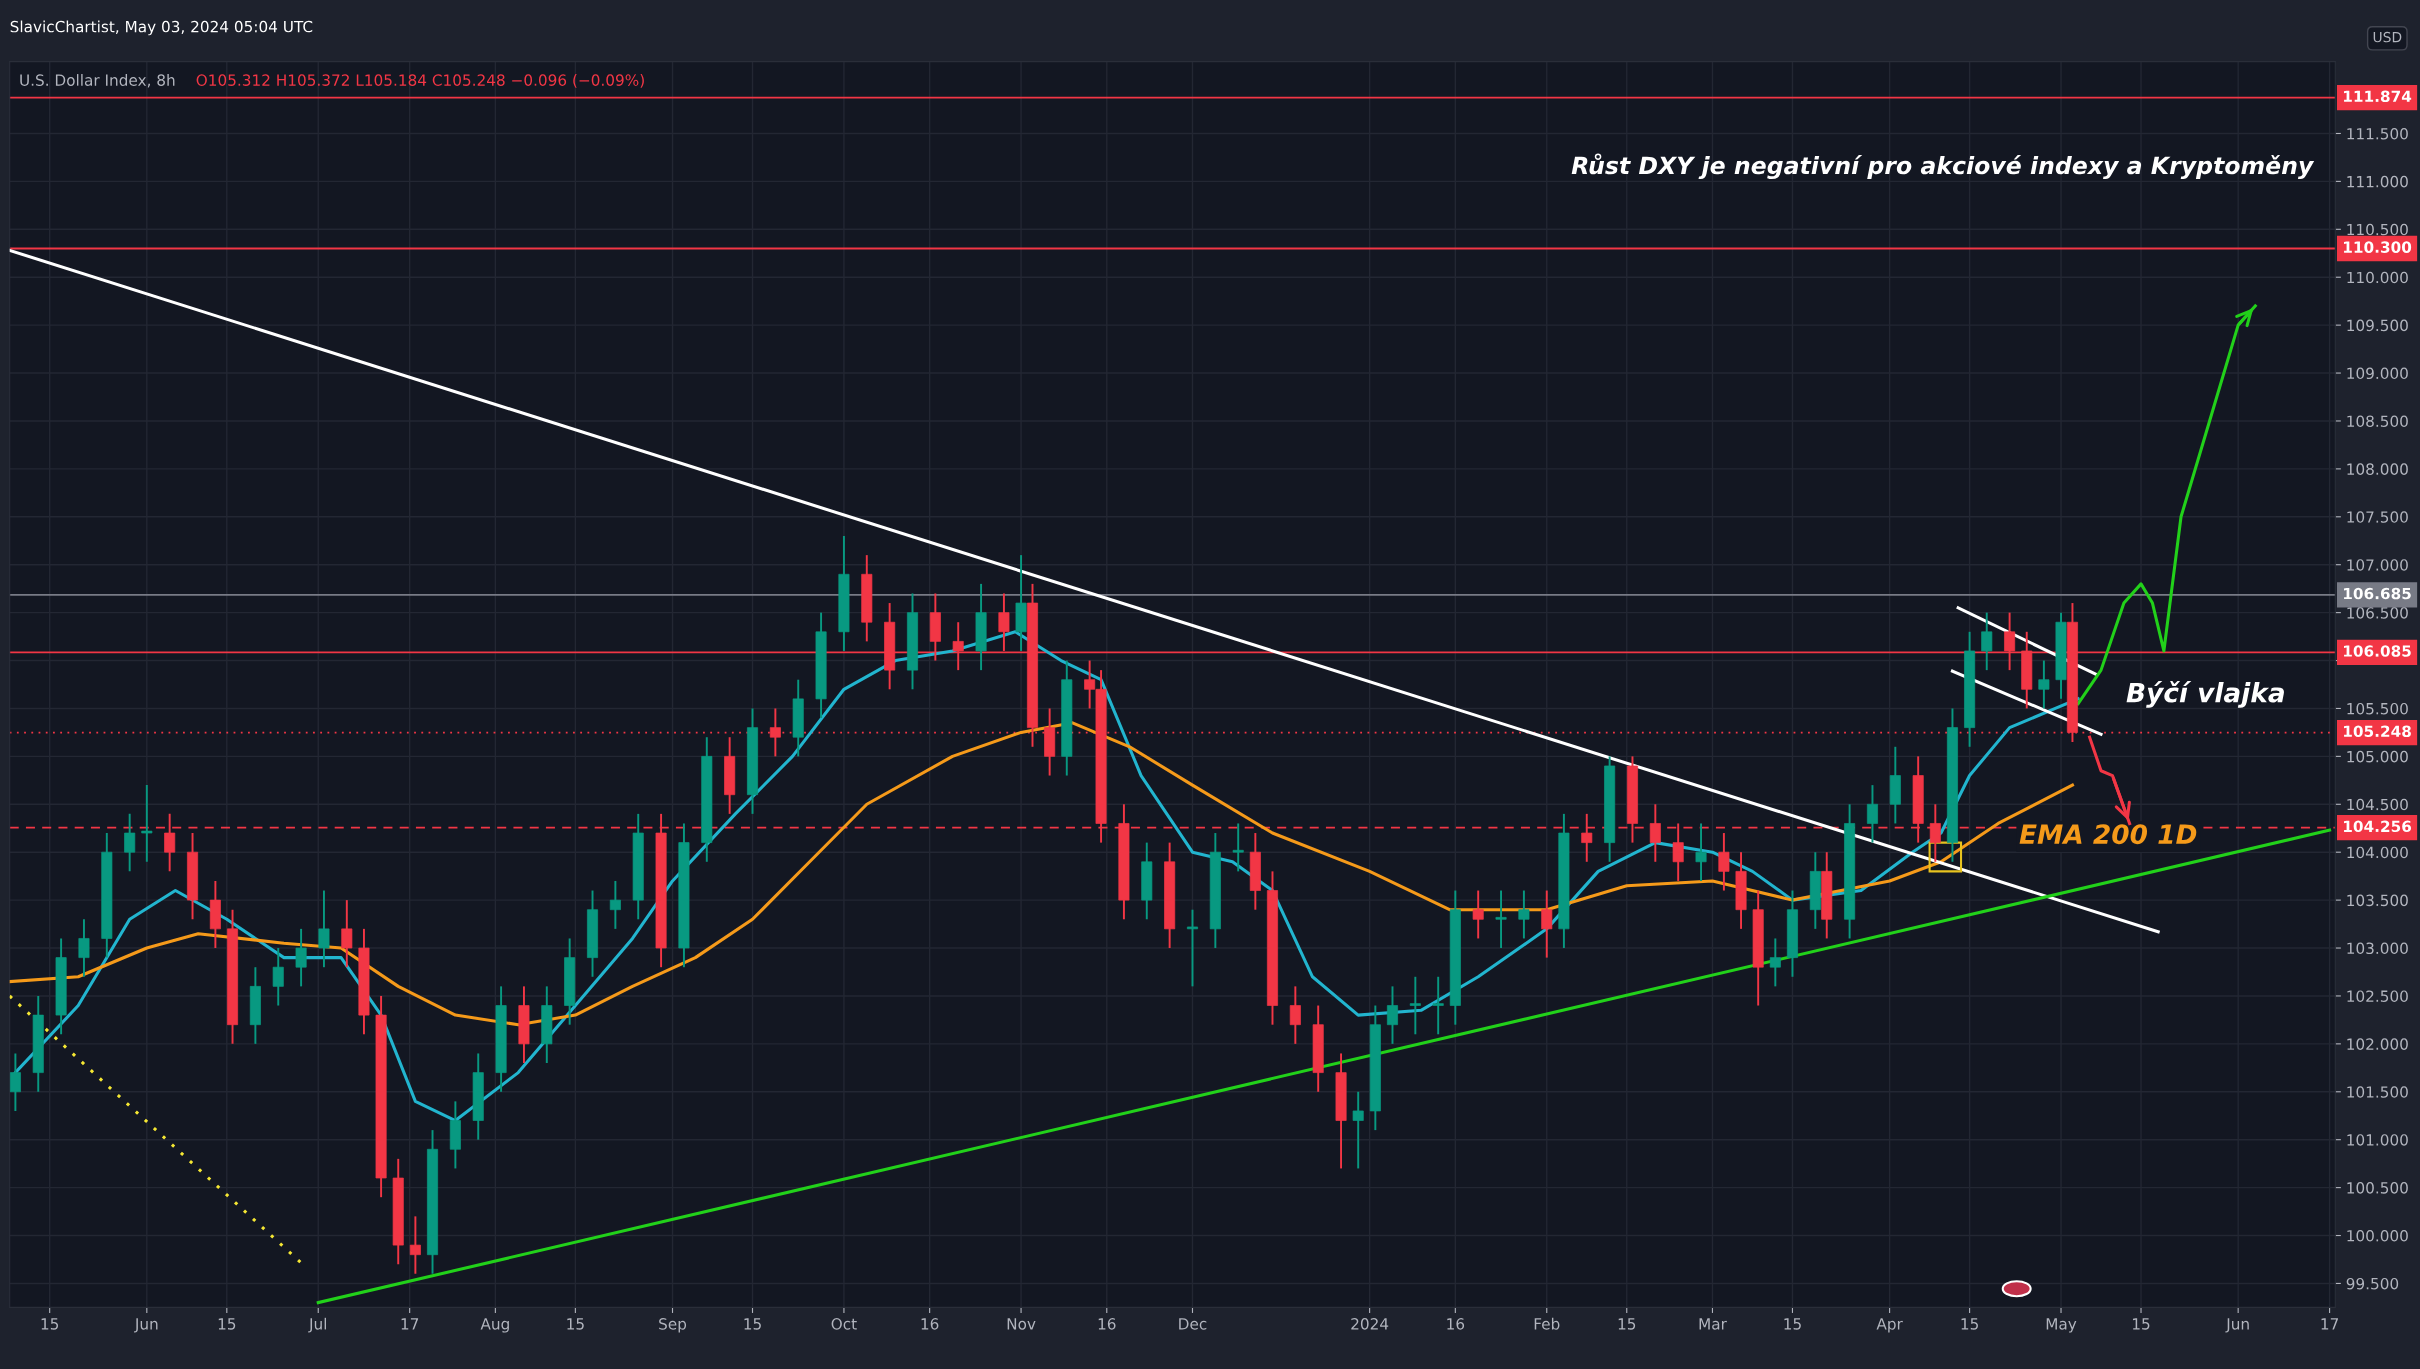 The image size is (2420, 1369). What do you see at coordinates (1713, 1324) in the screenshot?
I see `x-tick-label: Mar` at bounding box center [1713, 1324].